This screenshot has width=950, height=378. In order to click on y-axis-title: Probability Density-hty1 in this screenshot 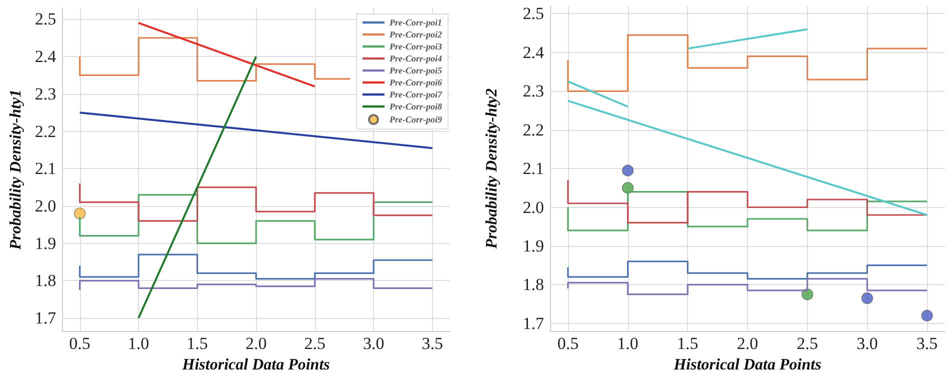, I will do `click(16, 170)`.